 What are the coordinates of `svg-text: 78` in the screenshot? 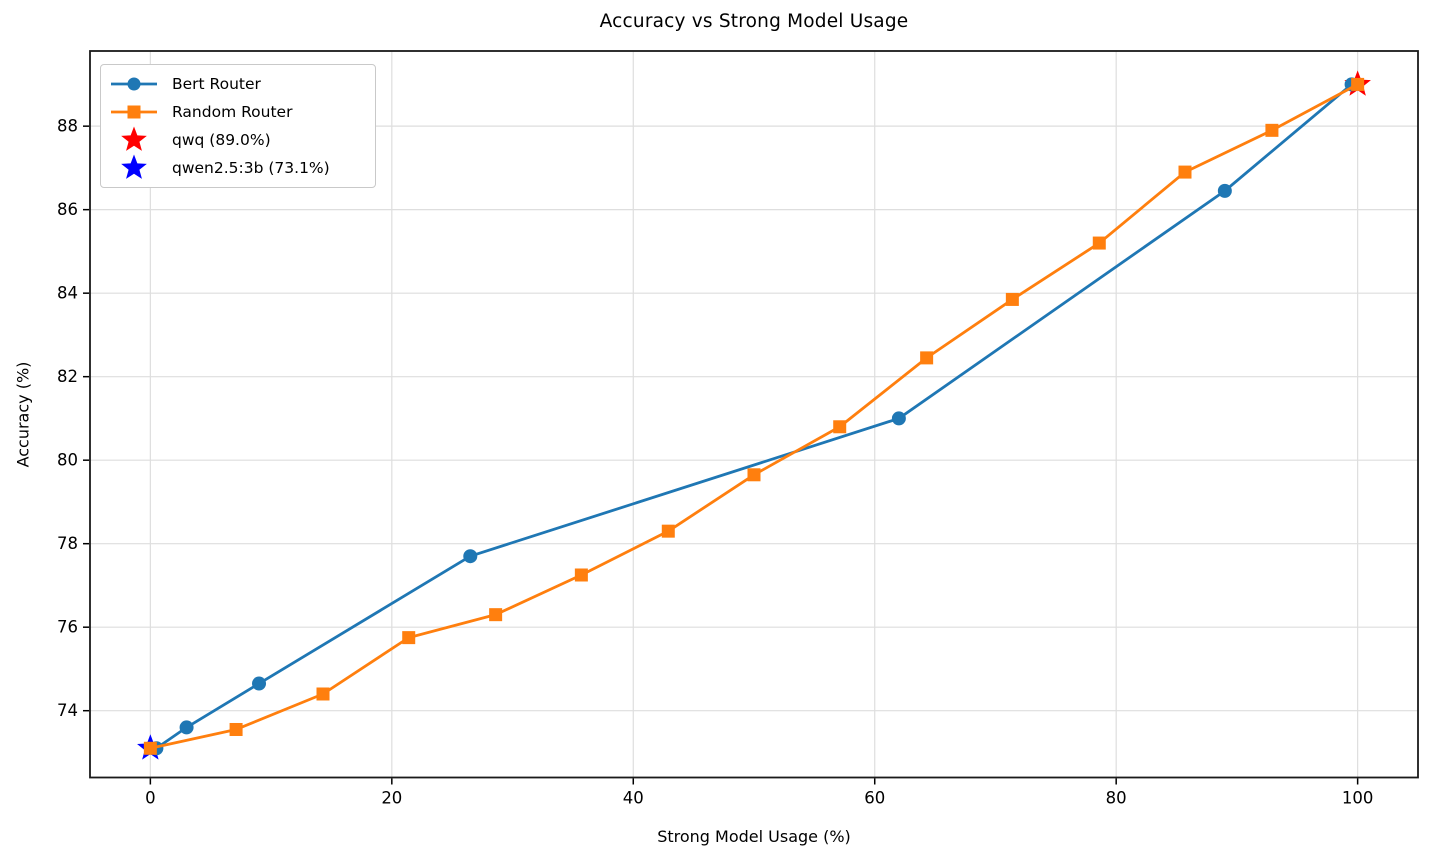 It's located at (67, 543).